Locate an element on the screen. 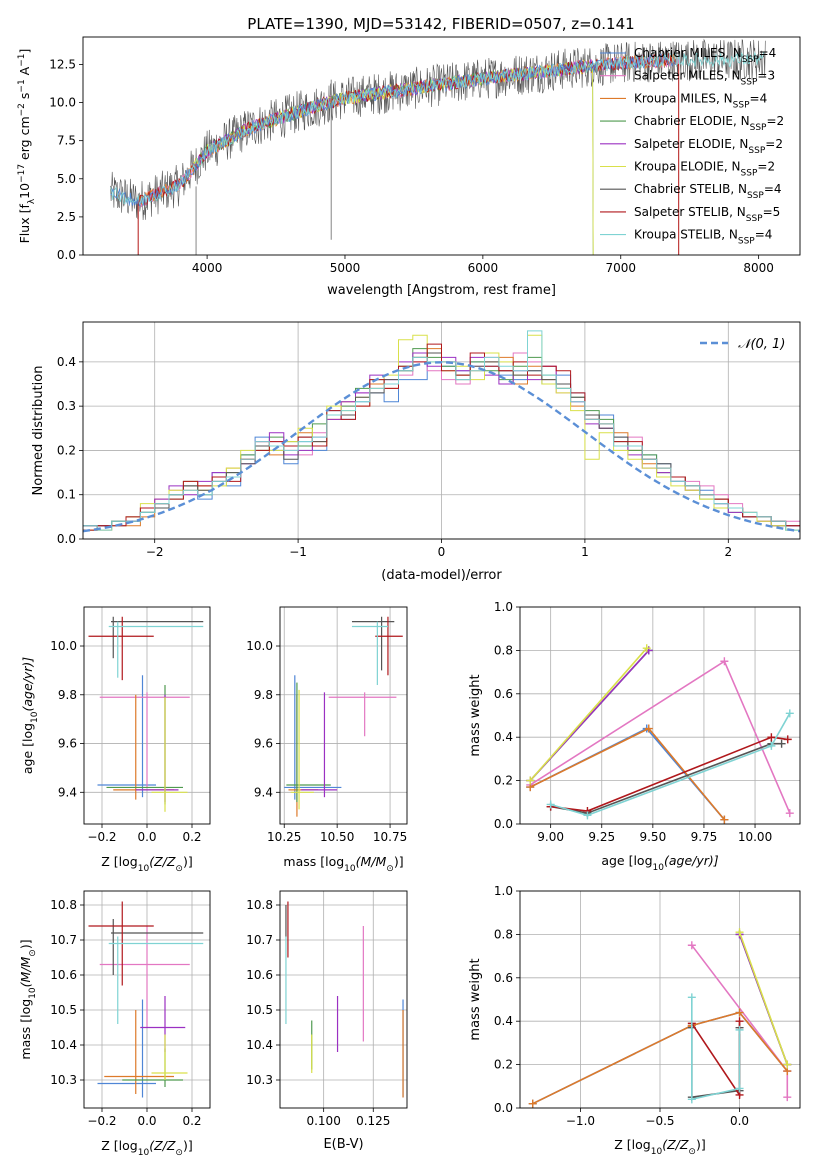  legend-entry: Chabrier STELIB, NSSP=4 is located at coordinates (708, 191).